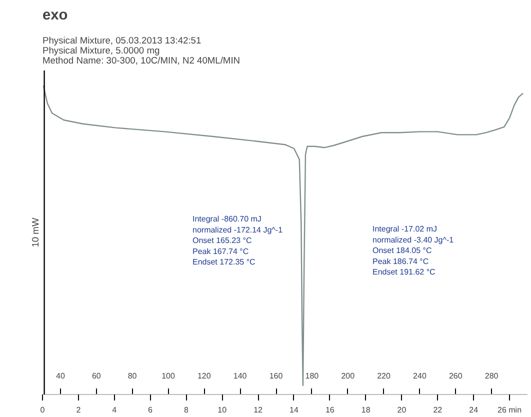  I want to click on x-tick-label: 60, so click(97, 376).